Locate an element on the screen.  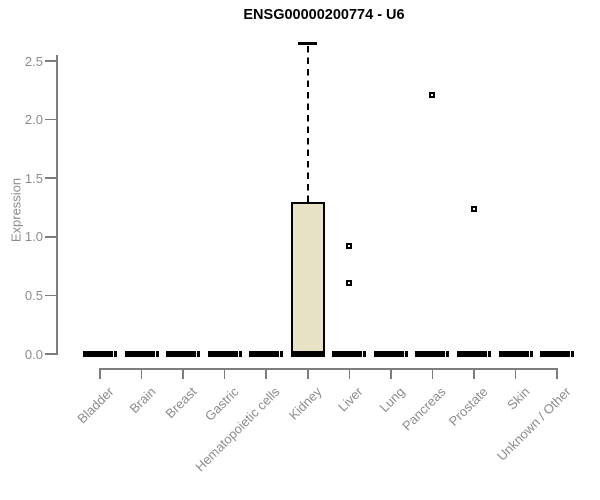
y-axis-line is located at coordinates (57, 205).